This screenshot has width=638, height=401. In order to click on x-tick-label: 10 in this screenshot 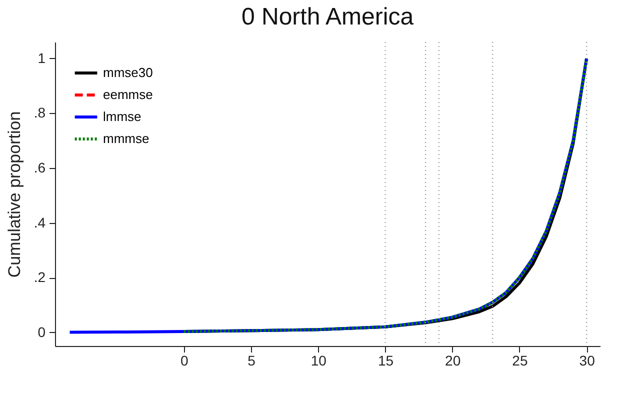, I will do `click(318, 360)`.